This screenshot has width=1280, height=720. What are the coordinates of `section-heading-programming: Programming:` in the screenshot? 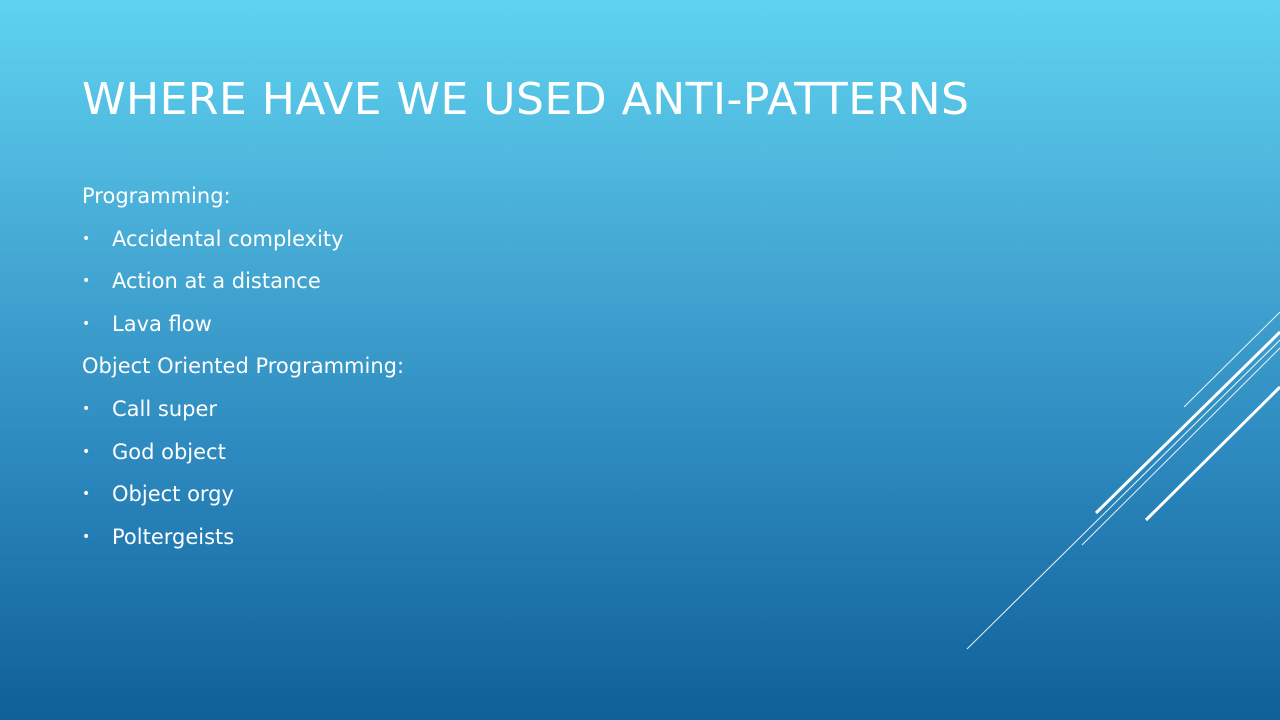 It's located at (156, 196).